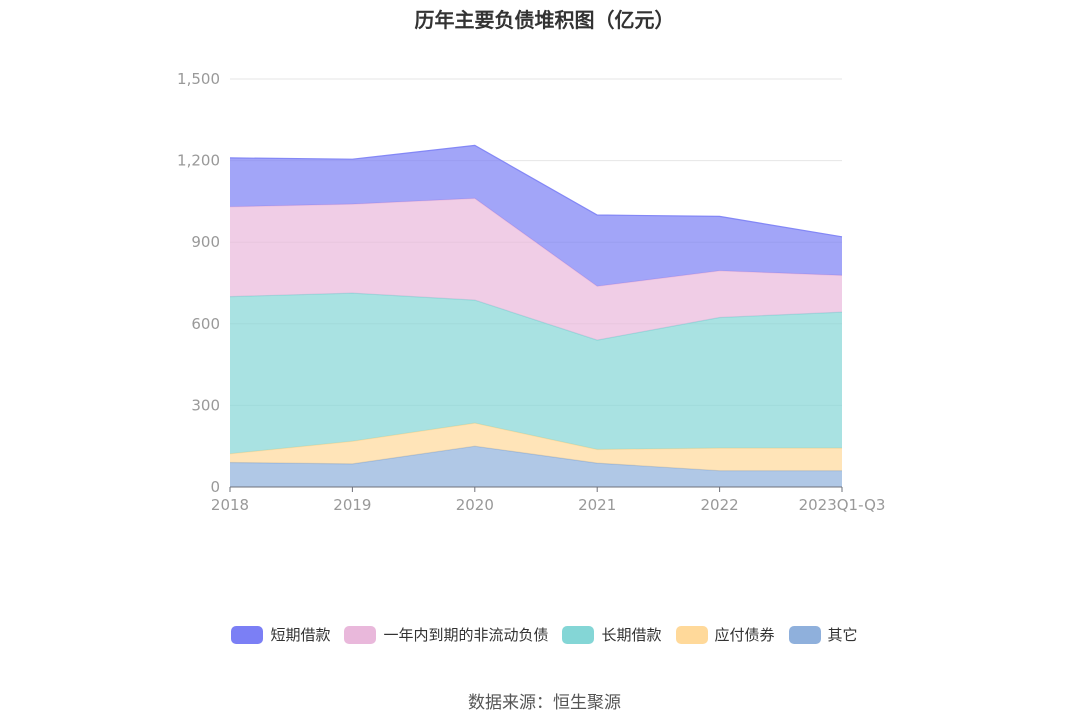 The width and height of the screenshot is (1089, 728). Describe the element at coordinates (198, 79) in the screenshot. I see `y-tick-label: 1,500` at that location.